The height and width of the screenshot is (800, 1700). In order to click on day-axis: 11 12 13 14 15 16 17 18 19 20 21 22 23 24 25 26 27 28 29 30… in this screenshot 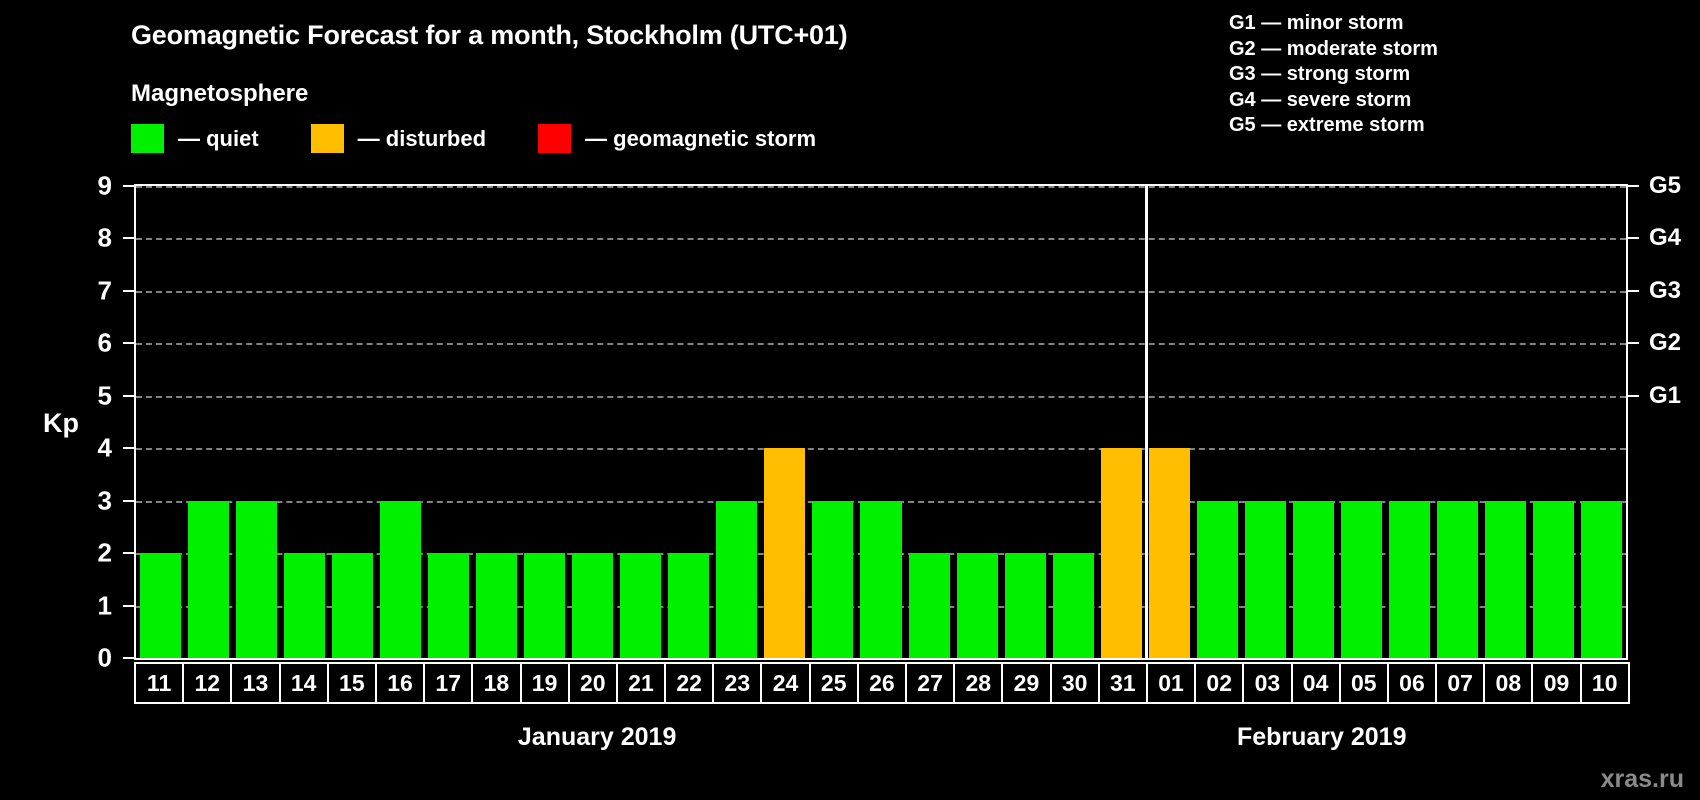, I will do `click(882, 683)`.